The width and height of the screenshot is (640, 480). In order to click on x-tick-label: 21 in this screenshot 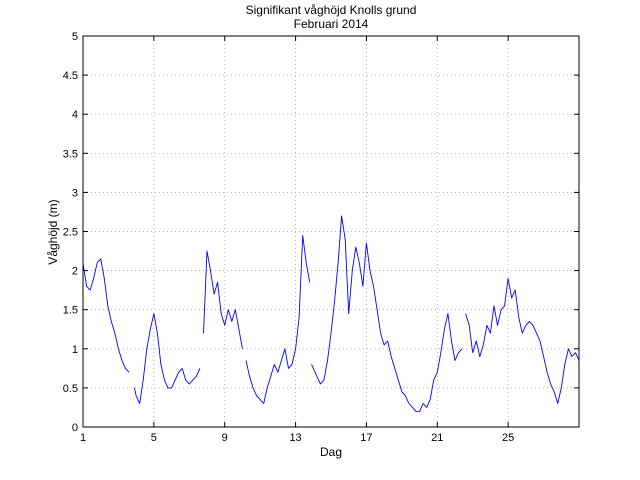, I will do `click(437, 438)`.